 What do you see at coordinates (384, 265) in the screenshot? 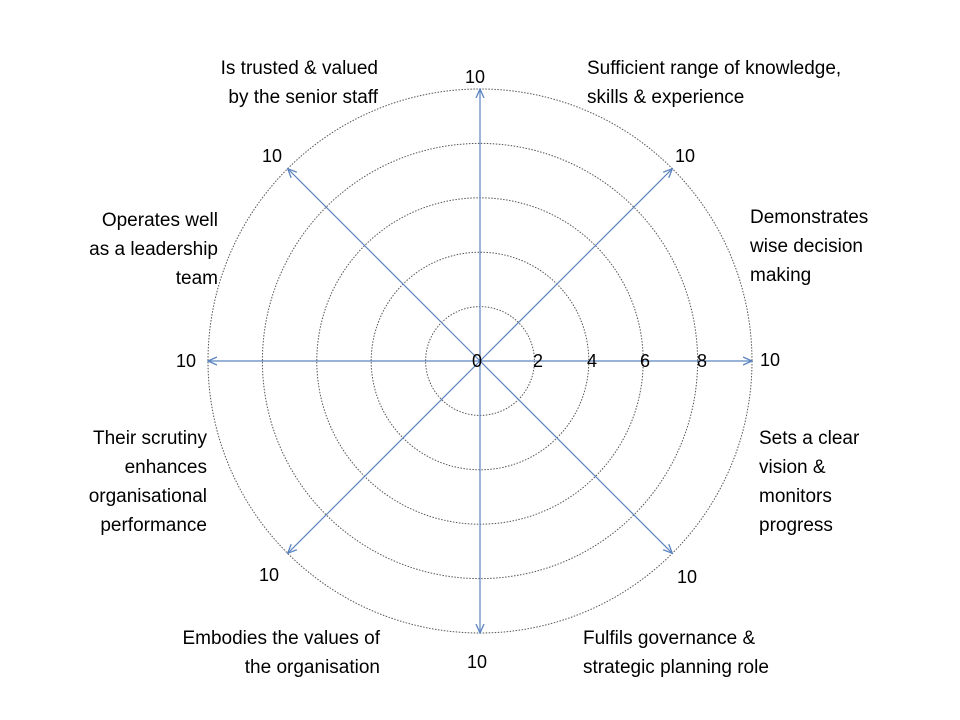
I see `spoke-top-left` at bounding box center [384, 265].